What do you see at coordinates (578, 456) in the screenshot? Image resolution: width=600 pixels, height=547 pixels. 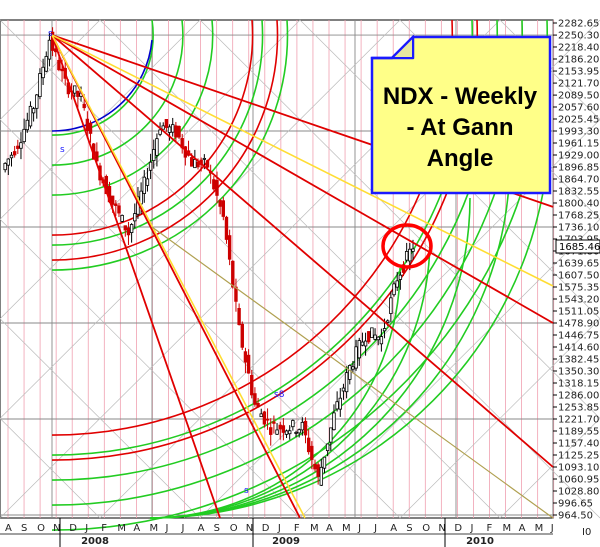 I see `price-tick-label: 1125.25` at bounding box center [578, 456].